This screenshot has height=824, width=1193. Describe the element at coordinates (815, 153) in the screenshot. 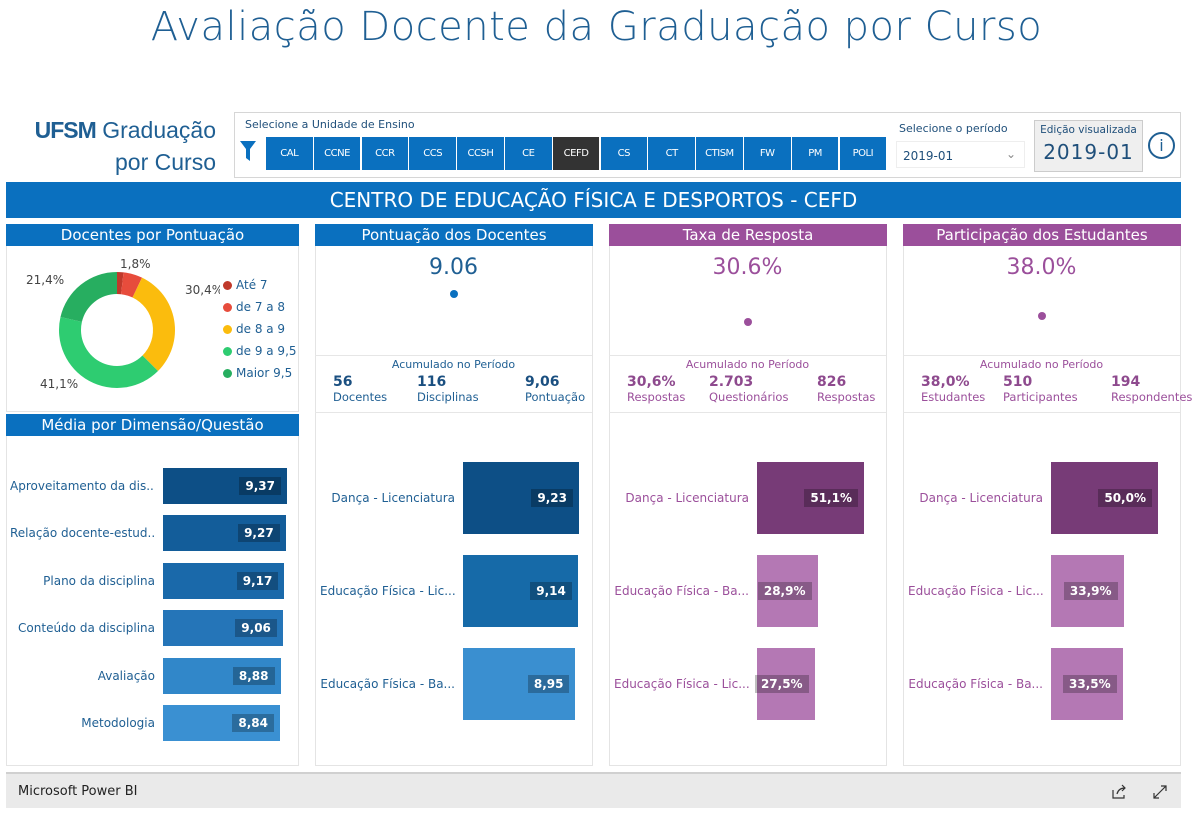

I see `unit-button-pm: PM` at that location.